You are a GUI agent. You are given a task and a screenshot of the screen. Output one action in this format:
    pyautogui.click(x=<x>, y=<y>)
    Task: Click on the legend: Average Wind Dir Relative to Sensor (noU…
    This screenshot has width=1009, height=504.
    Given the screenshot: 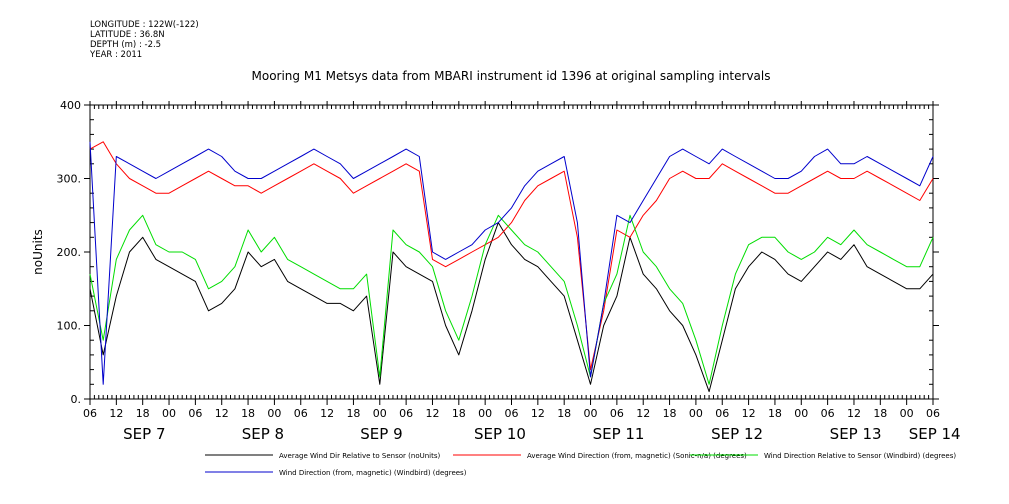 What is the action you would take?
    pyautogui.click(x=580, y=464)
    